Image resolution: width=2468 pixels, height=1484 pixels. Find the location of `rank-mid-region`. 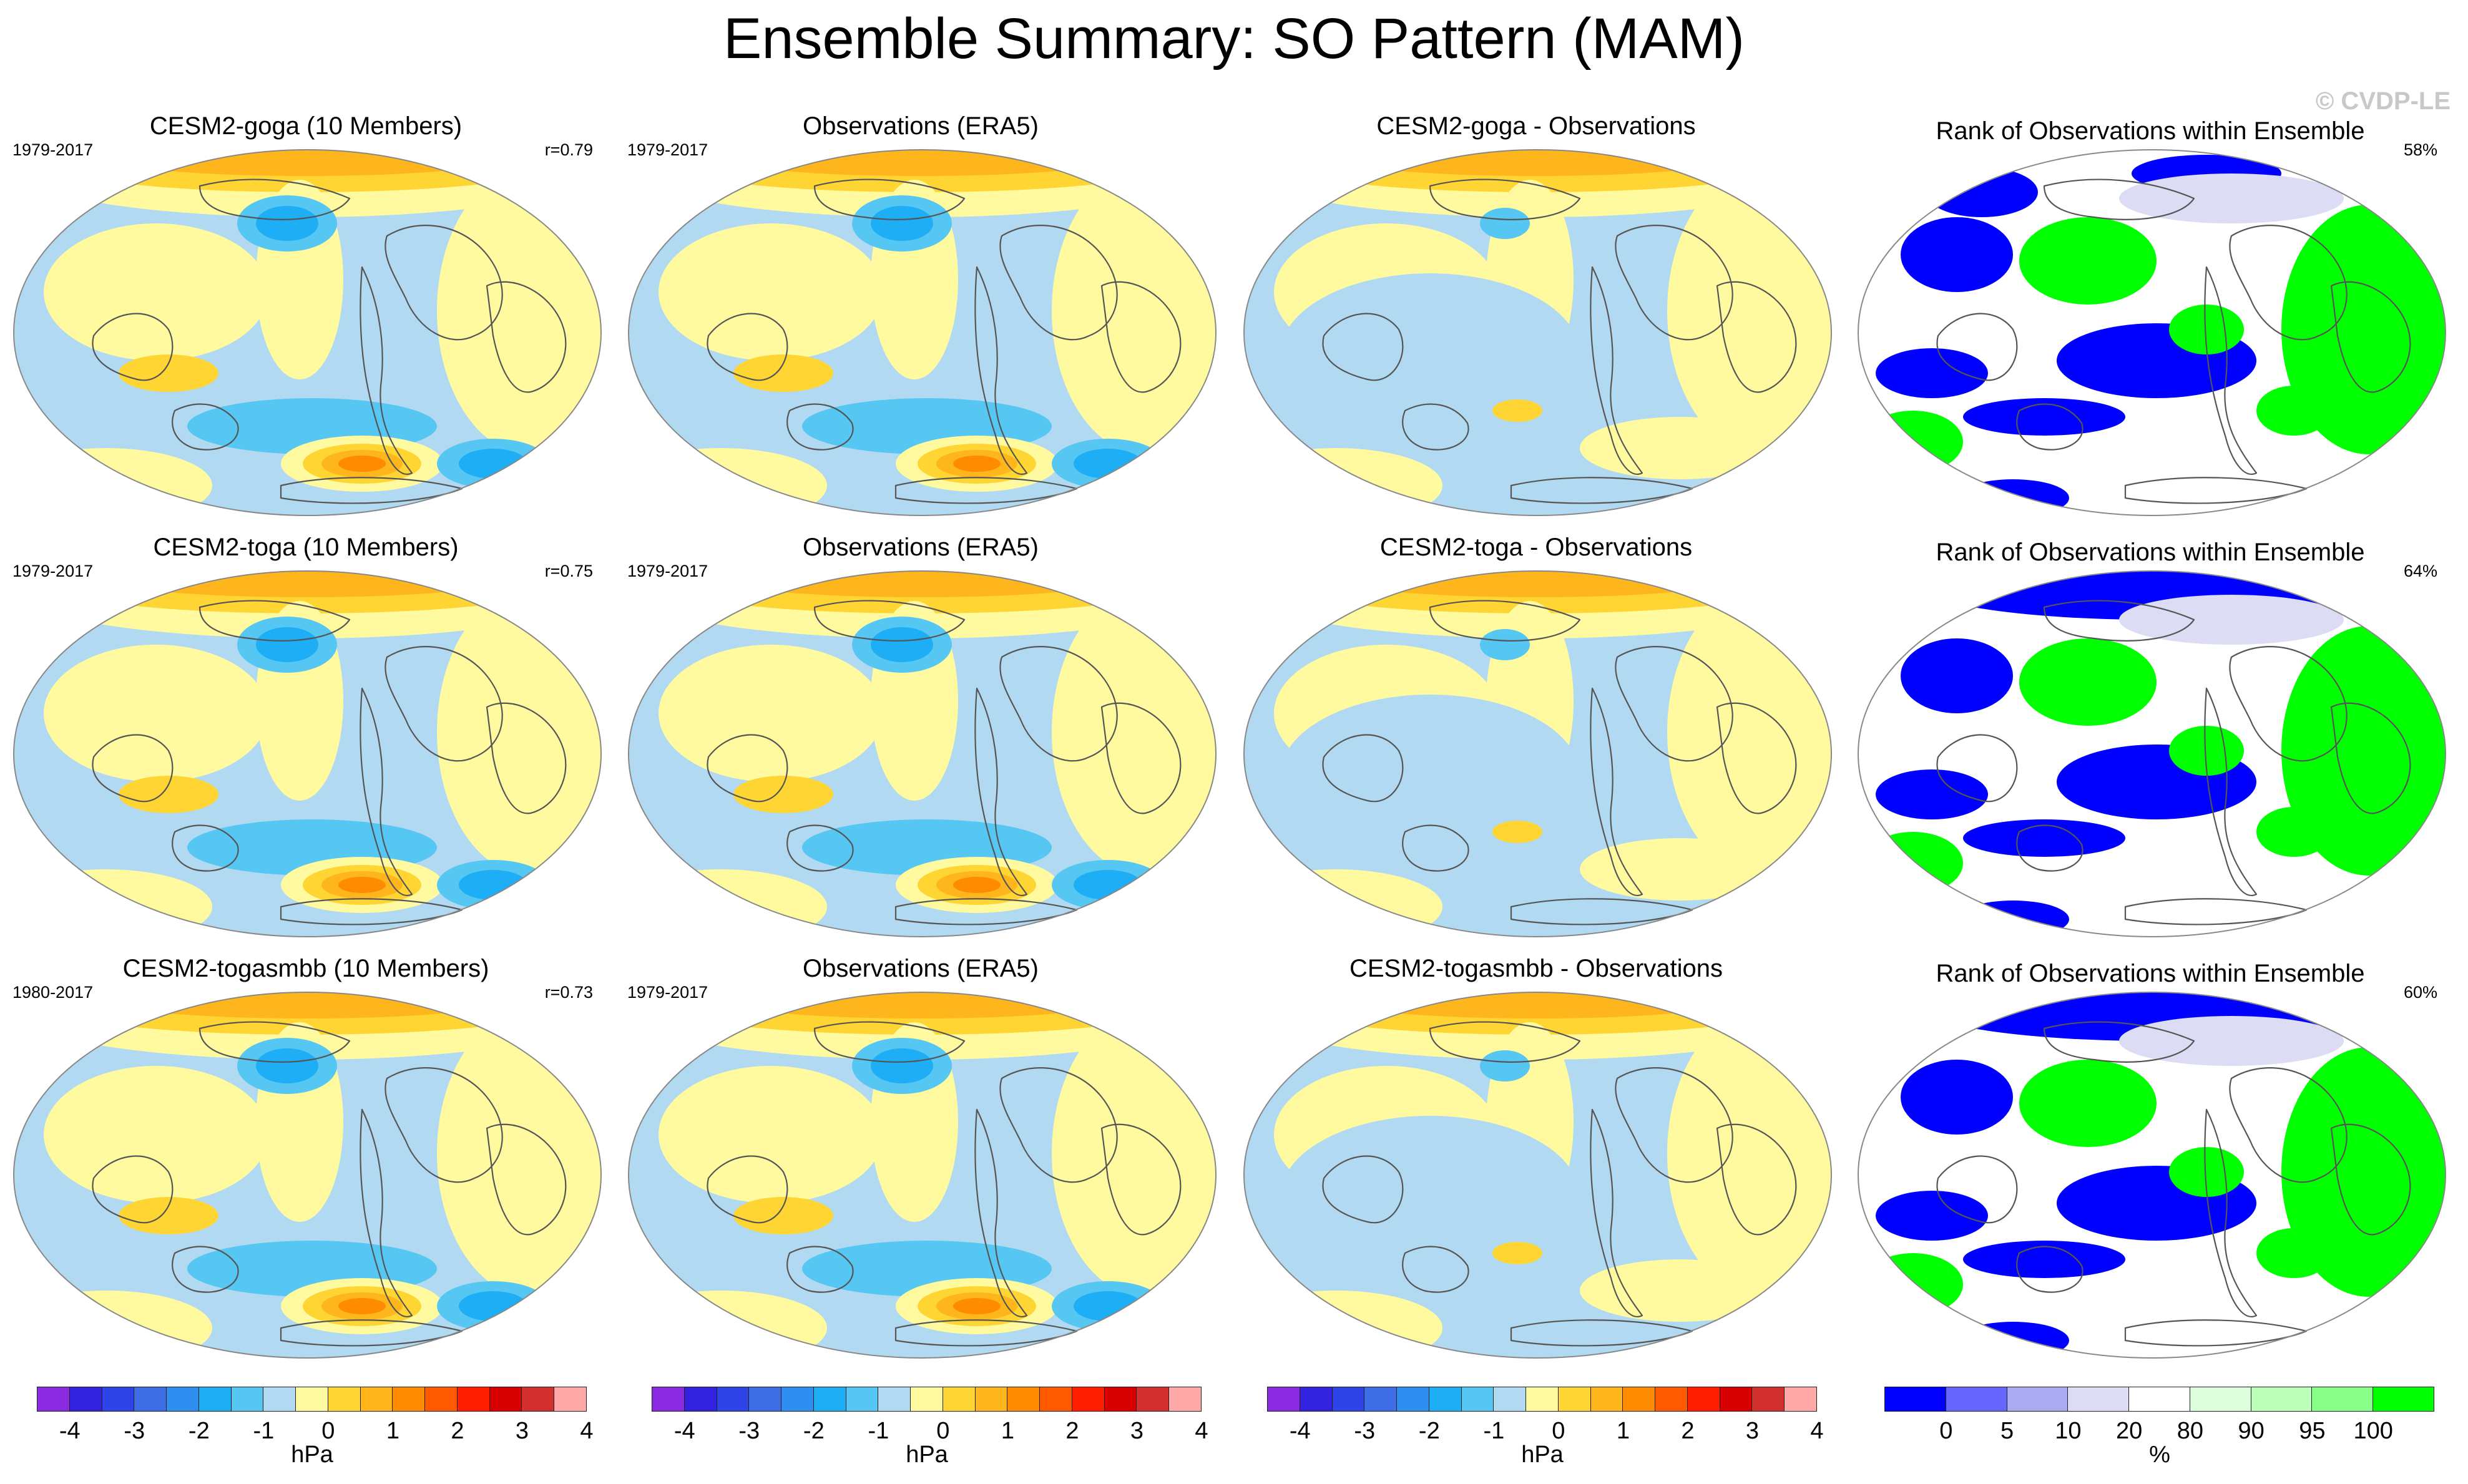

rank-mid-region is located at coordinates (2231, 1041).